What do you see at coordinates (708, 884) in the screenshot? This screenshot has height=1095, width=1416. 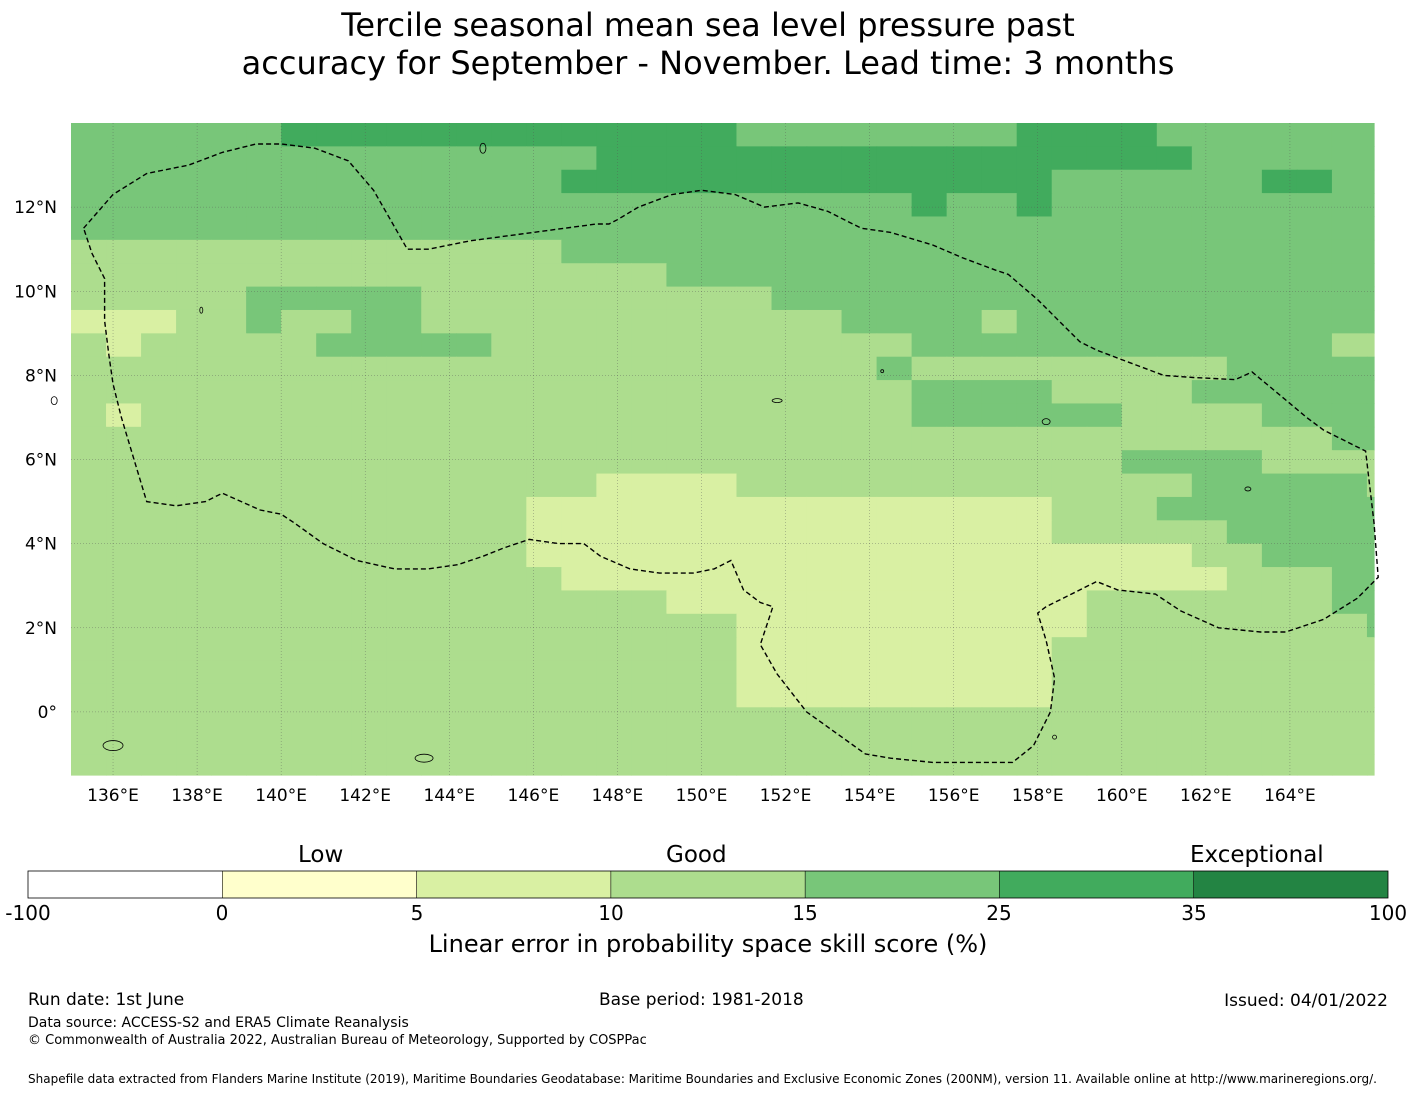 I see `colorbar` at bounding box center [708, 884].